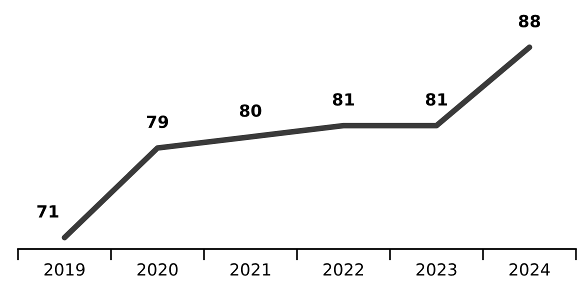  I want to click on x-tick-label: 2024, so click(530, 269).